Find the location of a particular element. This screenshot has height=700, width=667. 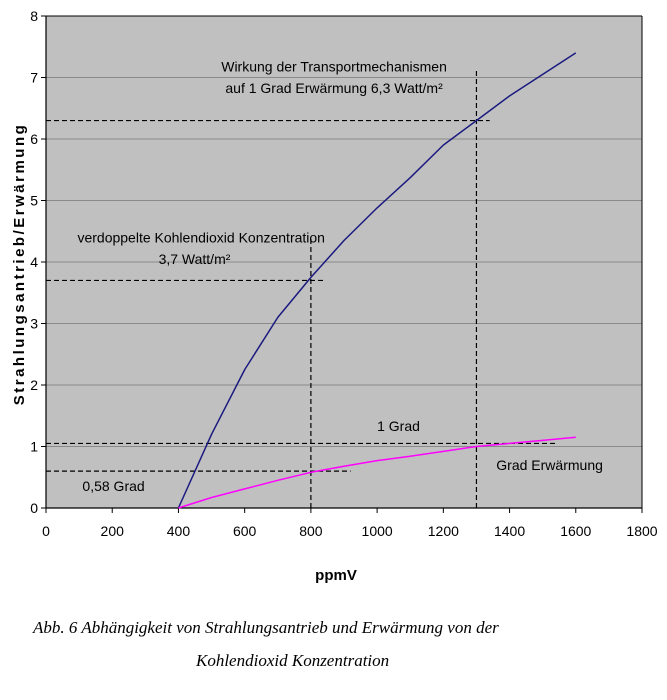

caption-line-2: Kohlendioxid Konzentration is located at coordinates (293, 660).